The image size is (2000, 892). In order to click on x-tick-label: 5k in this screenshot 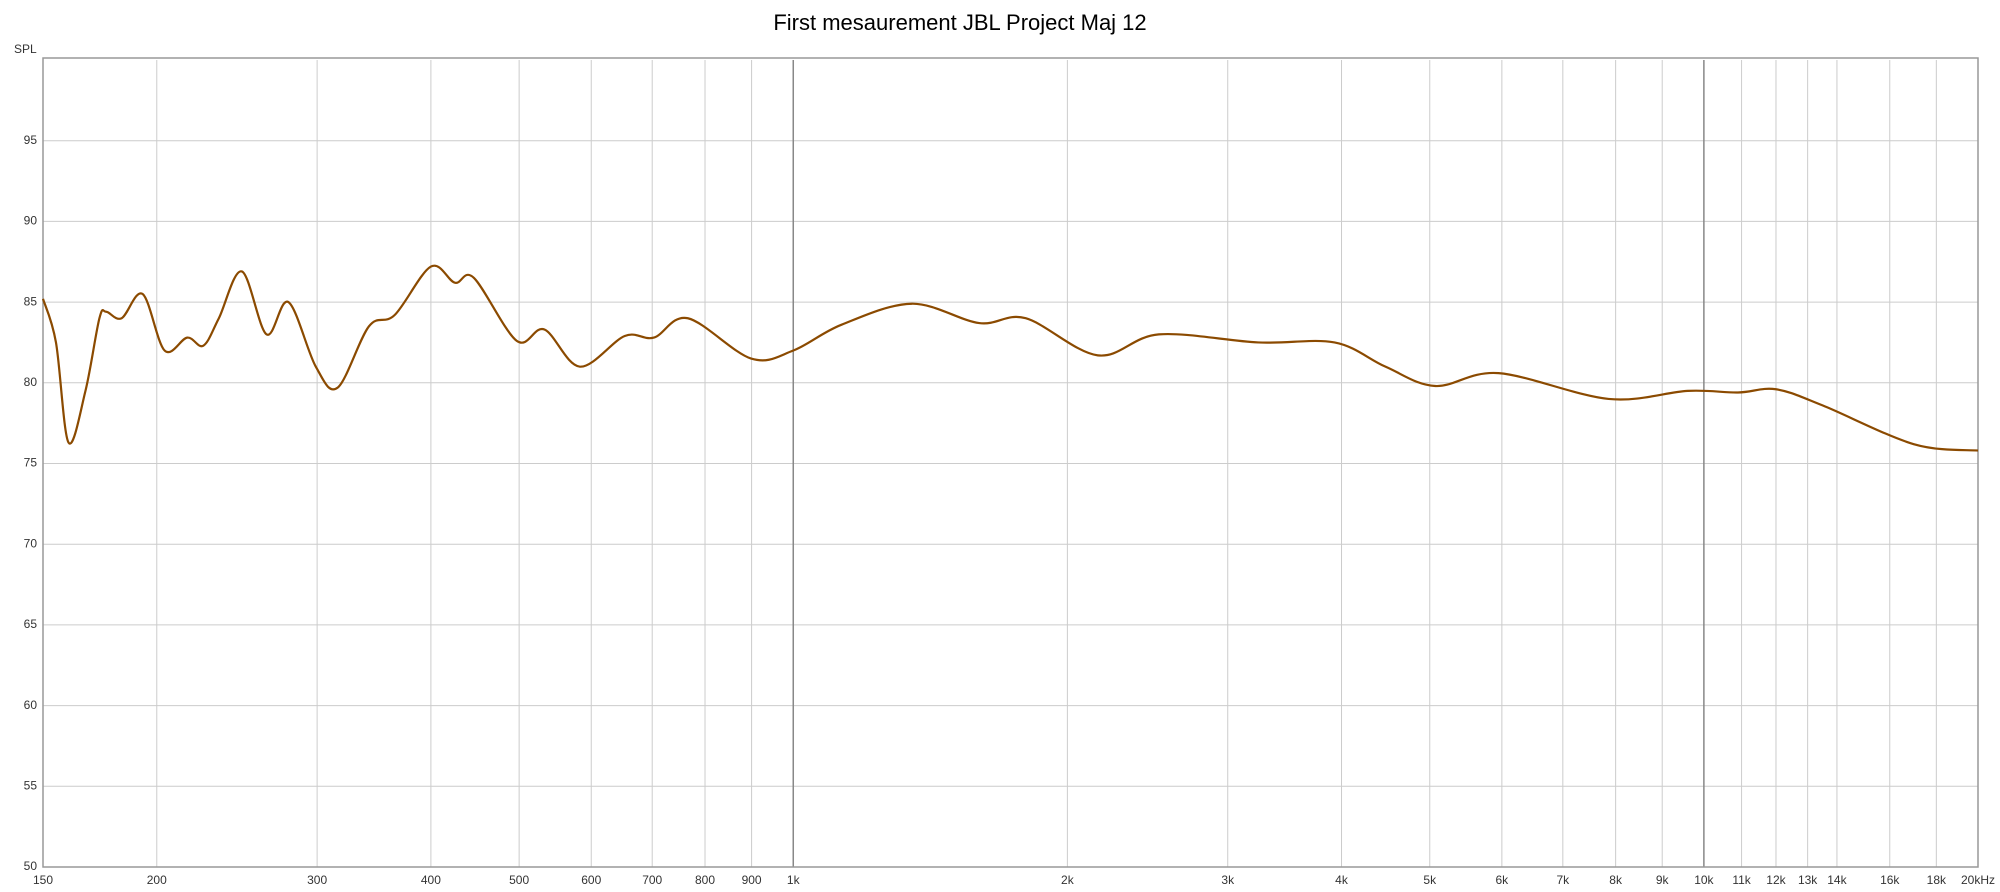, I will do `click(1430, 880)`.